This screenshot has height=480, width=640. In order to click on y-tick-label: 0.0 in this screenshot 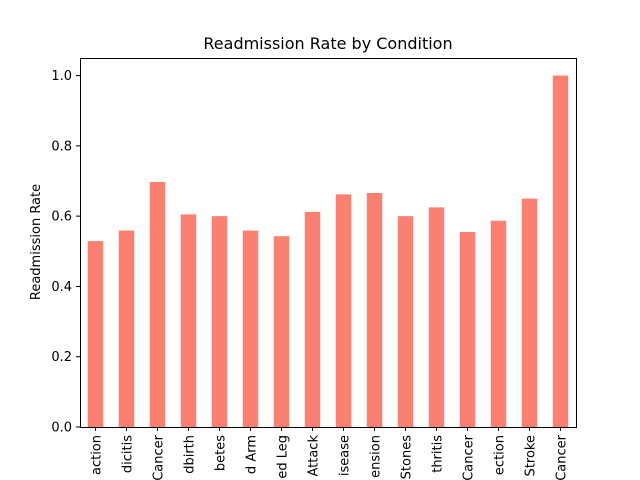, I will do `click(61, 428)`.